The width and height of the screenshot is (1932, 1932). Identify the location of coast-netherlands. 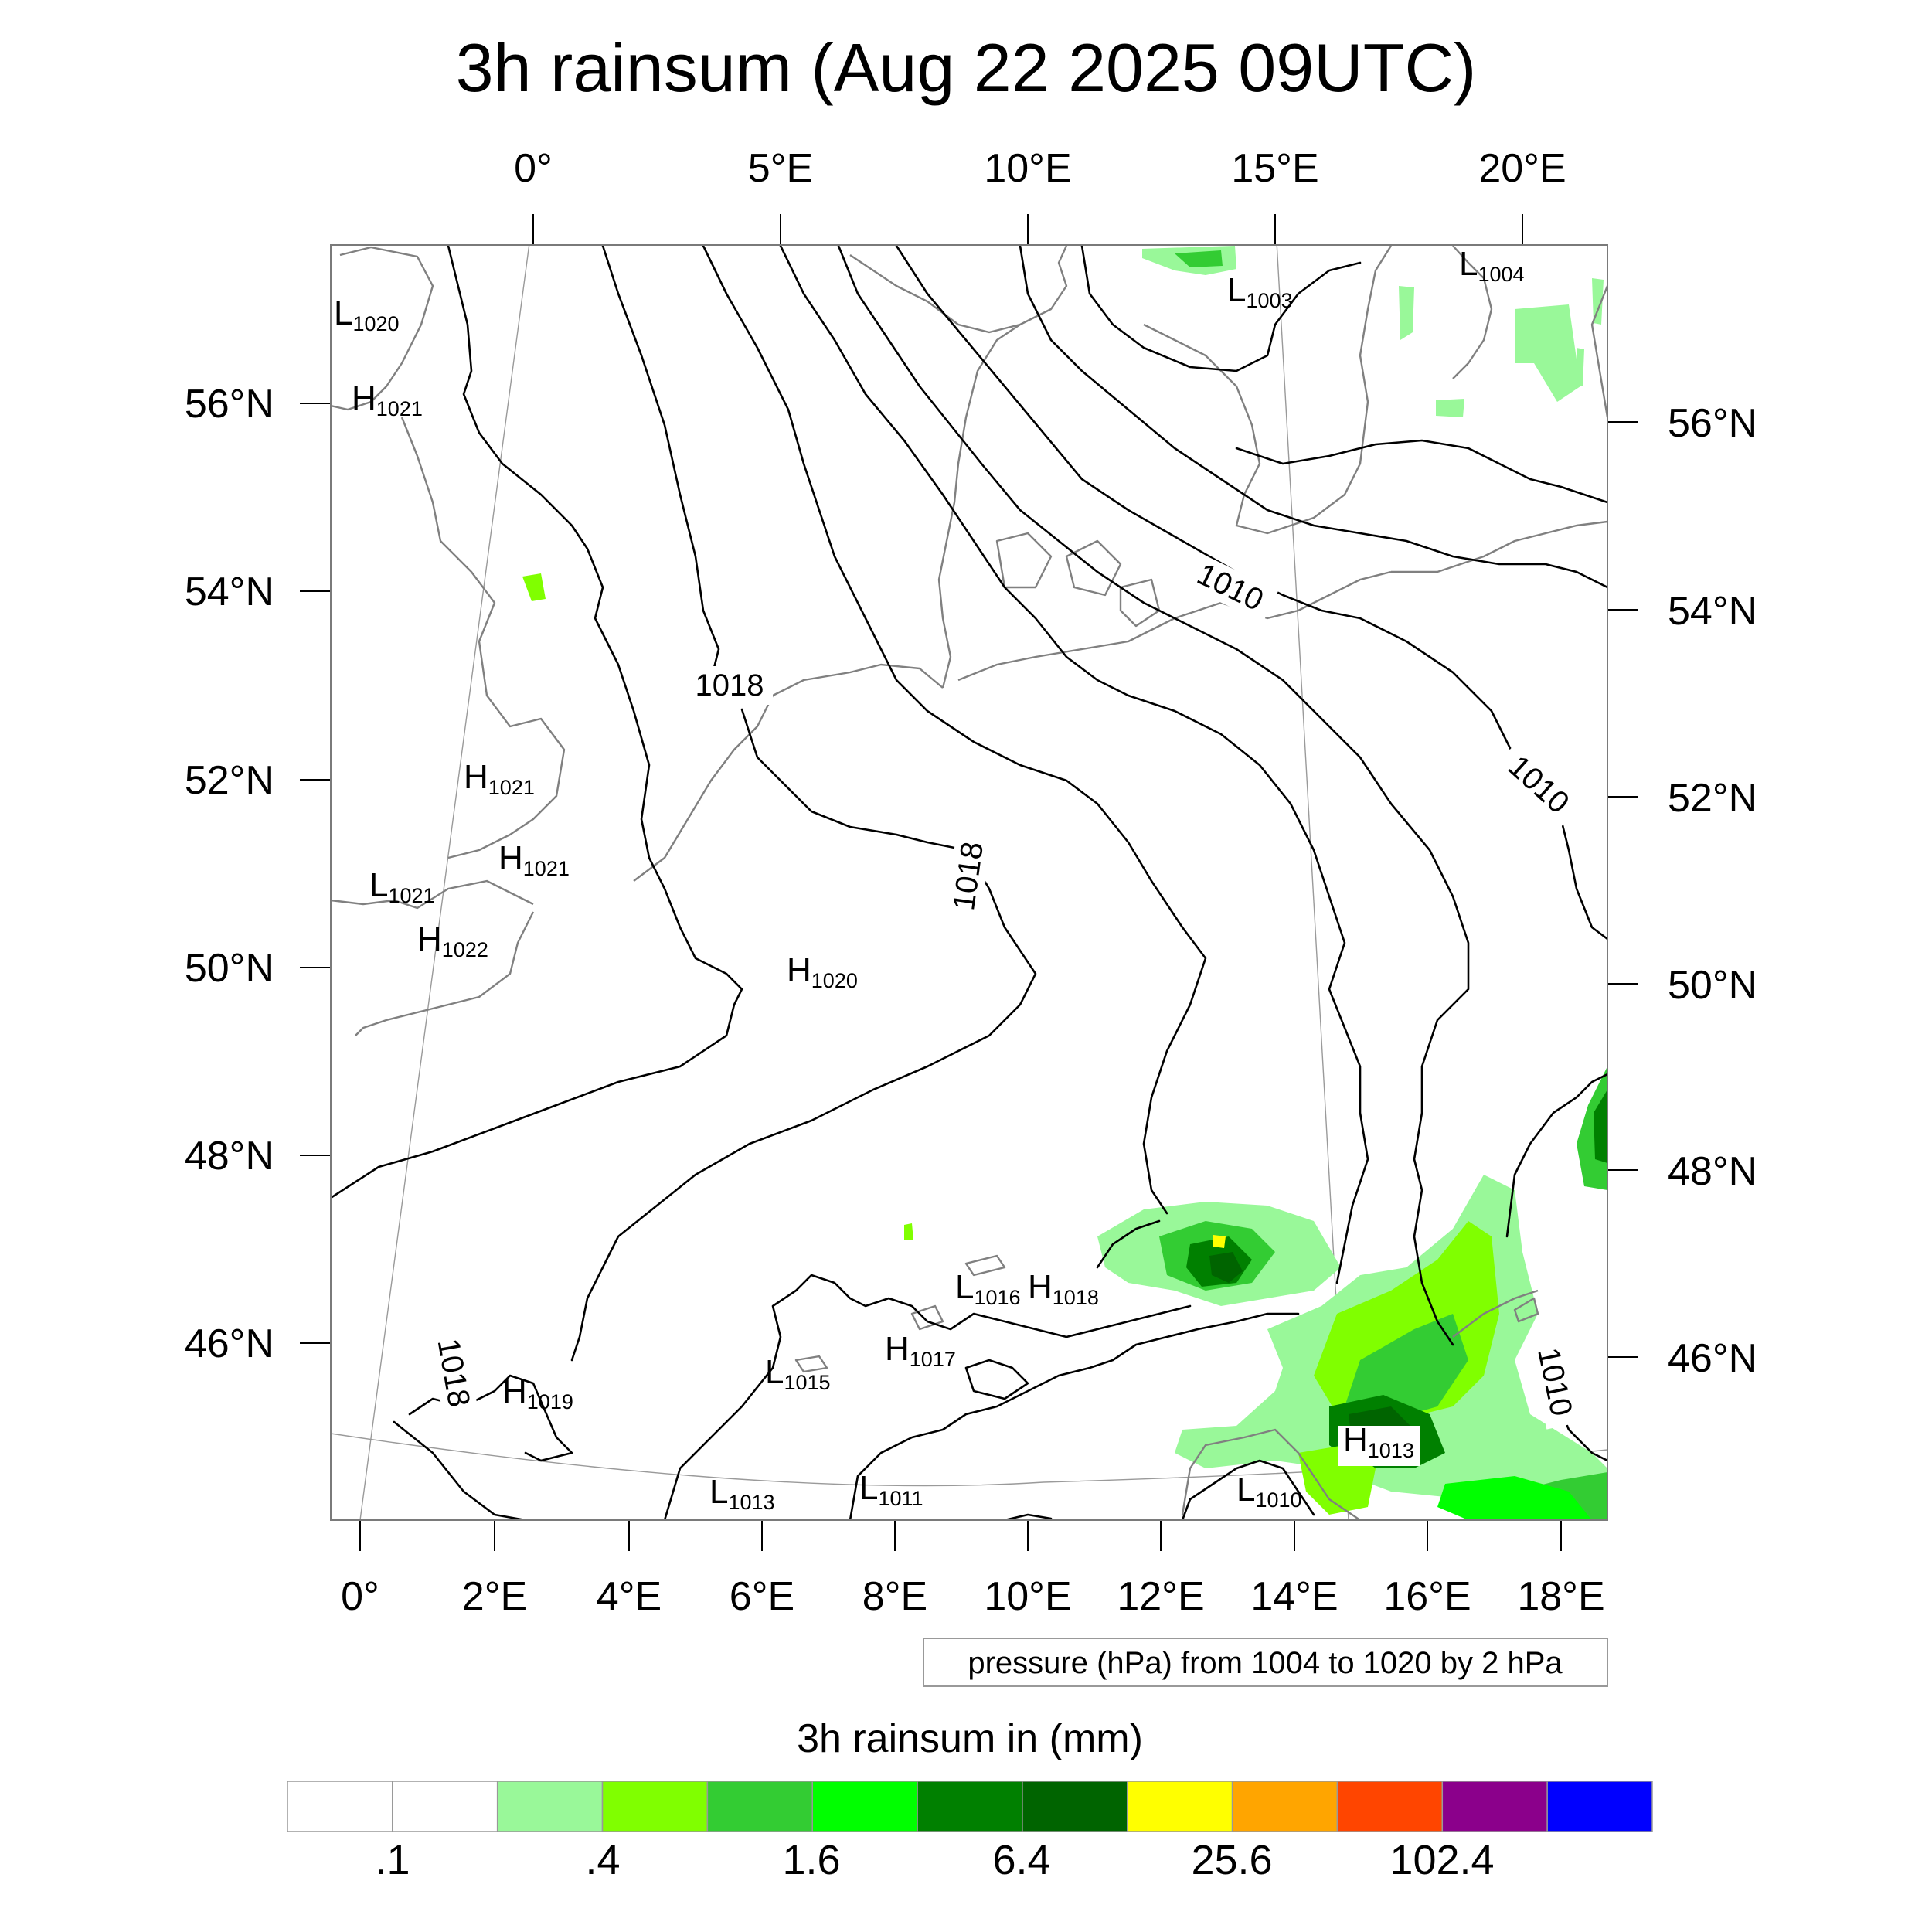
(788, 773).